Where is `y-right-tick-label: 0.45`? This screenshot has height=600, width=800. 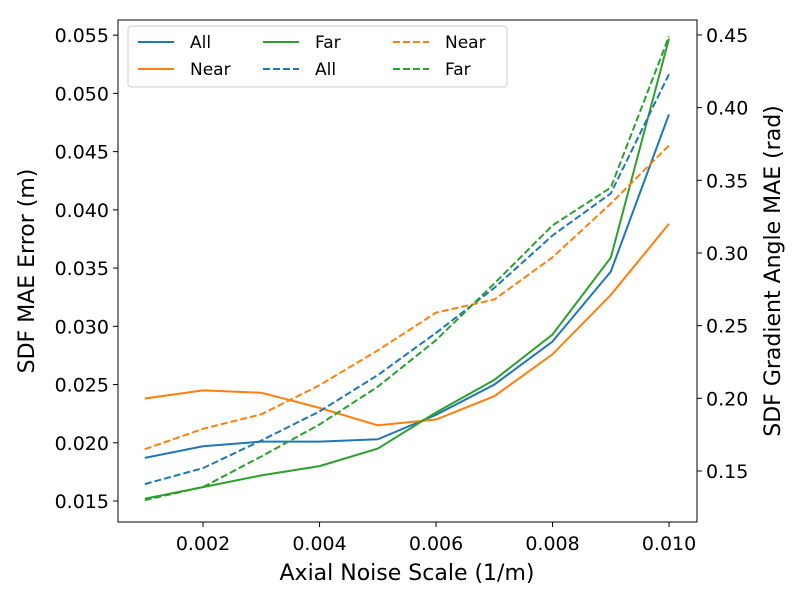 y-right-tick-label: 0.45 is located at coordinates (727, 36).